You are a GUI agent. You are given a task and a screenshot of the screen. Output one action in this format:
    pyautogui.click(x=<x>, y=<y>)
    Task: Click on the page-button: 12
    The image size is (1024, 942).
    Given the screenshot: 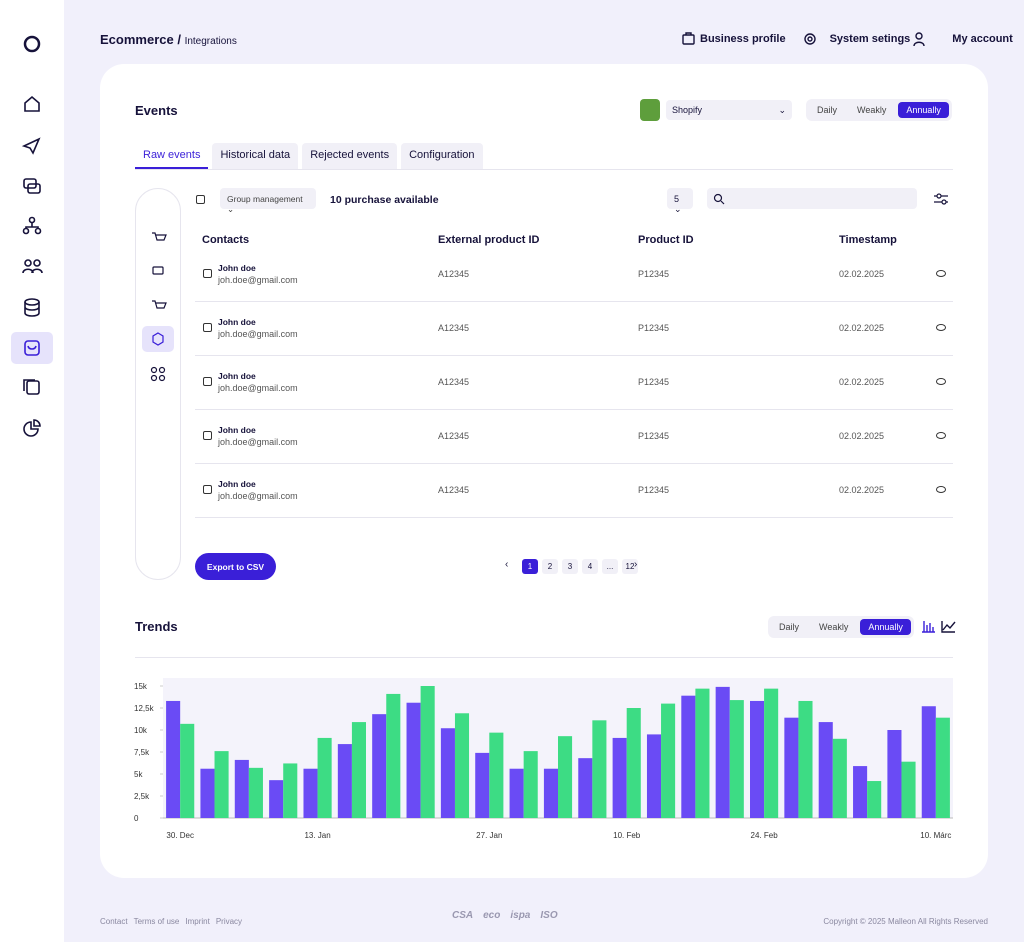 What is the action you would take?
    pyautogui.click(x=630, y=566)
    